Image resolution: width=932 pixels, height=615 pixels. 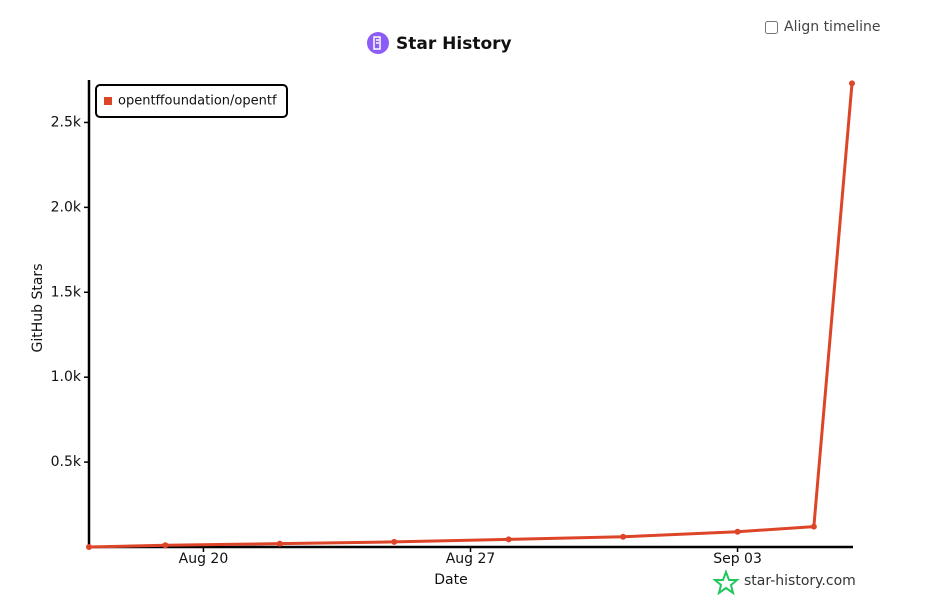 What do you see at coordinates (197, 101) in the screenshot?
I see `legend-label: opentffoundation/opentf` at bounding box center [197, 101].